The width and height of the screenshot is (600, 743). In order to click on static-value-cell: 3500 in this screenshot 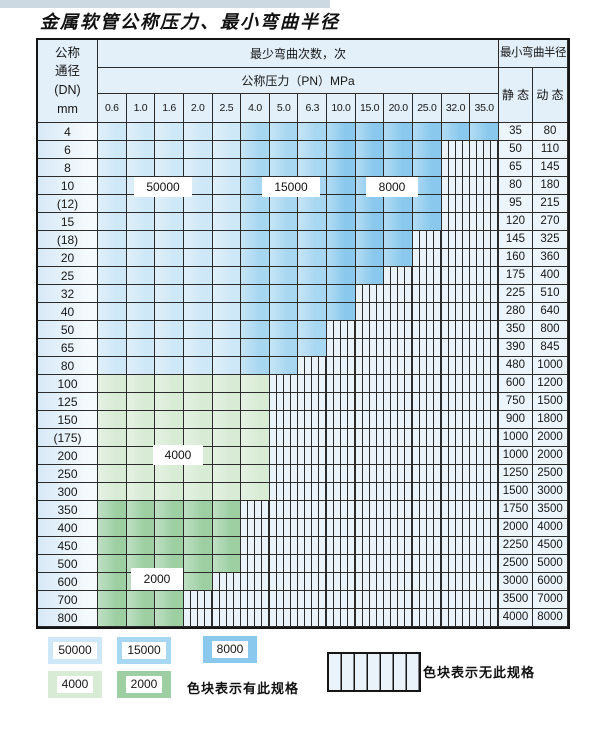, I will do `click(515, 600)`.